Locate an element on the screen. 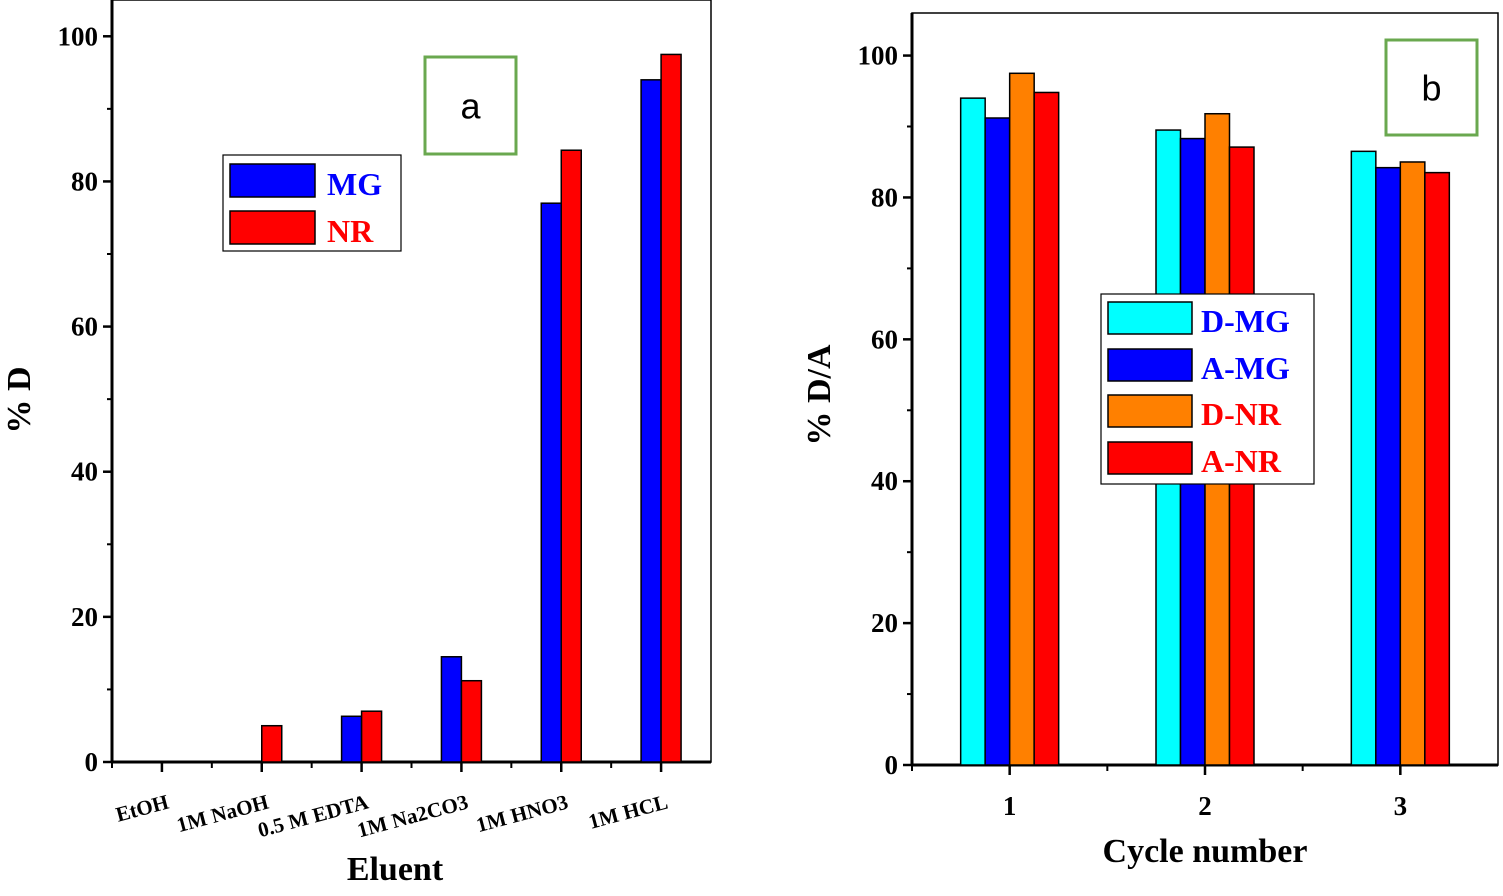 This screenshot has height=896, width=1503. x-tick-label: 1 is located at coordinates (1010, 806).